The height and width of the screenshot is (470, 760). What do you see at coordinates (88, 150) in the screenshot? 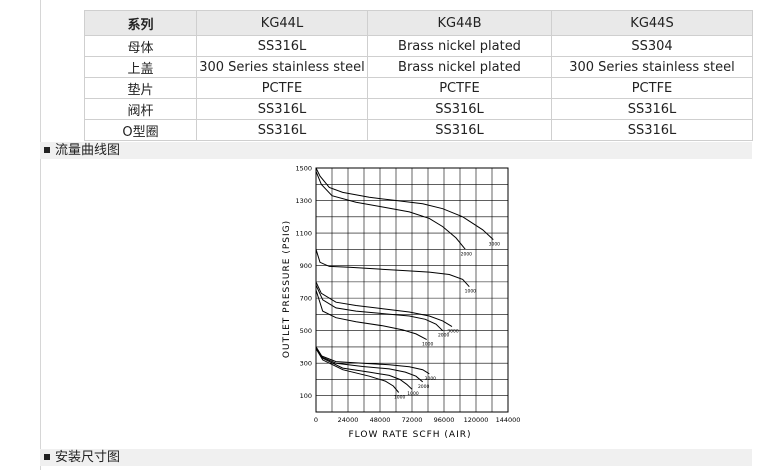
I see `section-title: 流量曲线图` at bounding box center [88, 150].